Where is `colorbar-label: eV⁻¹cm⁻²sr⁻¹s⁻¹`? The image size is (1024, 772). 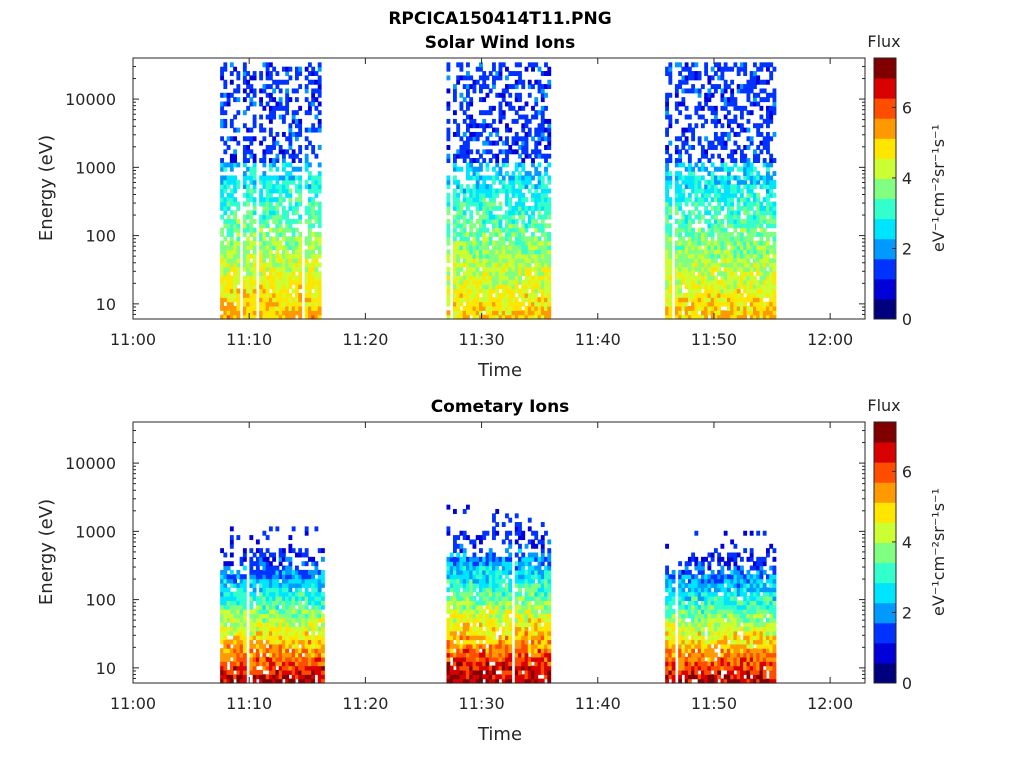 colorbar-label: eV⁻¹cm⁻²sr⁻¹s⁻¹ is located at coordinates (938, 188).